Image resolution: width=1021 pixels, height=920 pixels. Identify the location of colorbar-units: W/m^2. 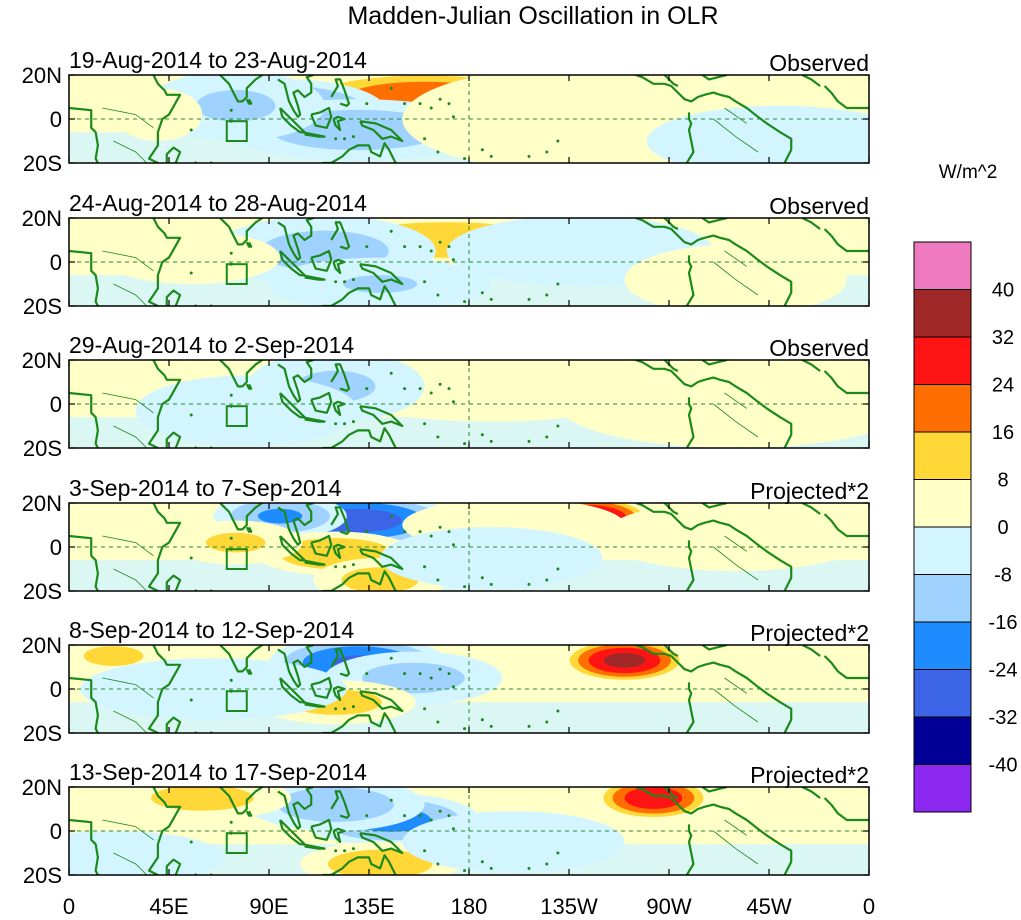
(968, 172).